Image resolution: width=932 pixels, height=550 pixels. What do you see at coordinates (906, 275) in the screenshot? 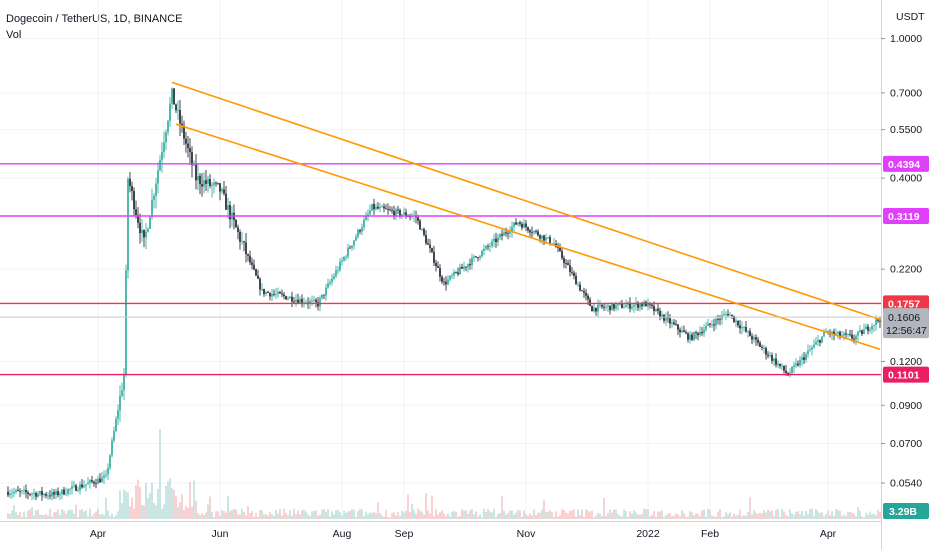
I see `price-axis-background` at bounding box center [906, 275].